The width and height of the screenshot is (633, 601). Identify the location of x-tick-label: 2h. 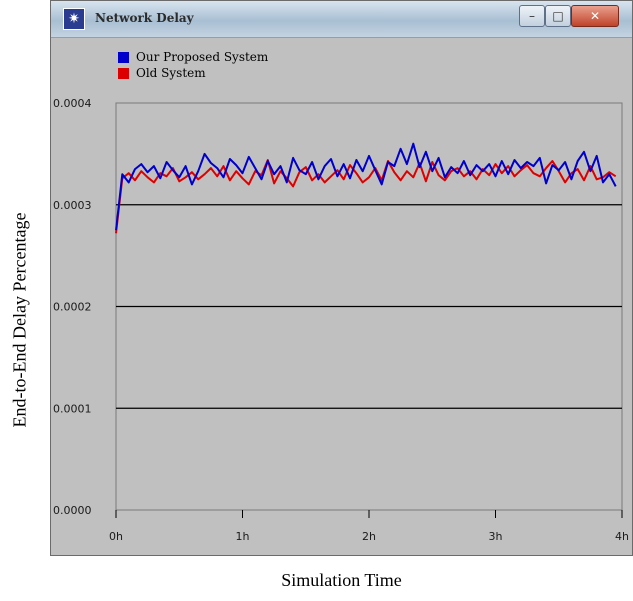
(369, 536).